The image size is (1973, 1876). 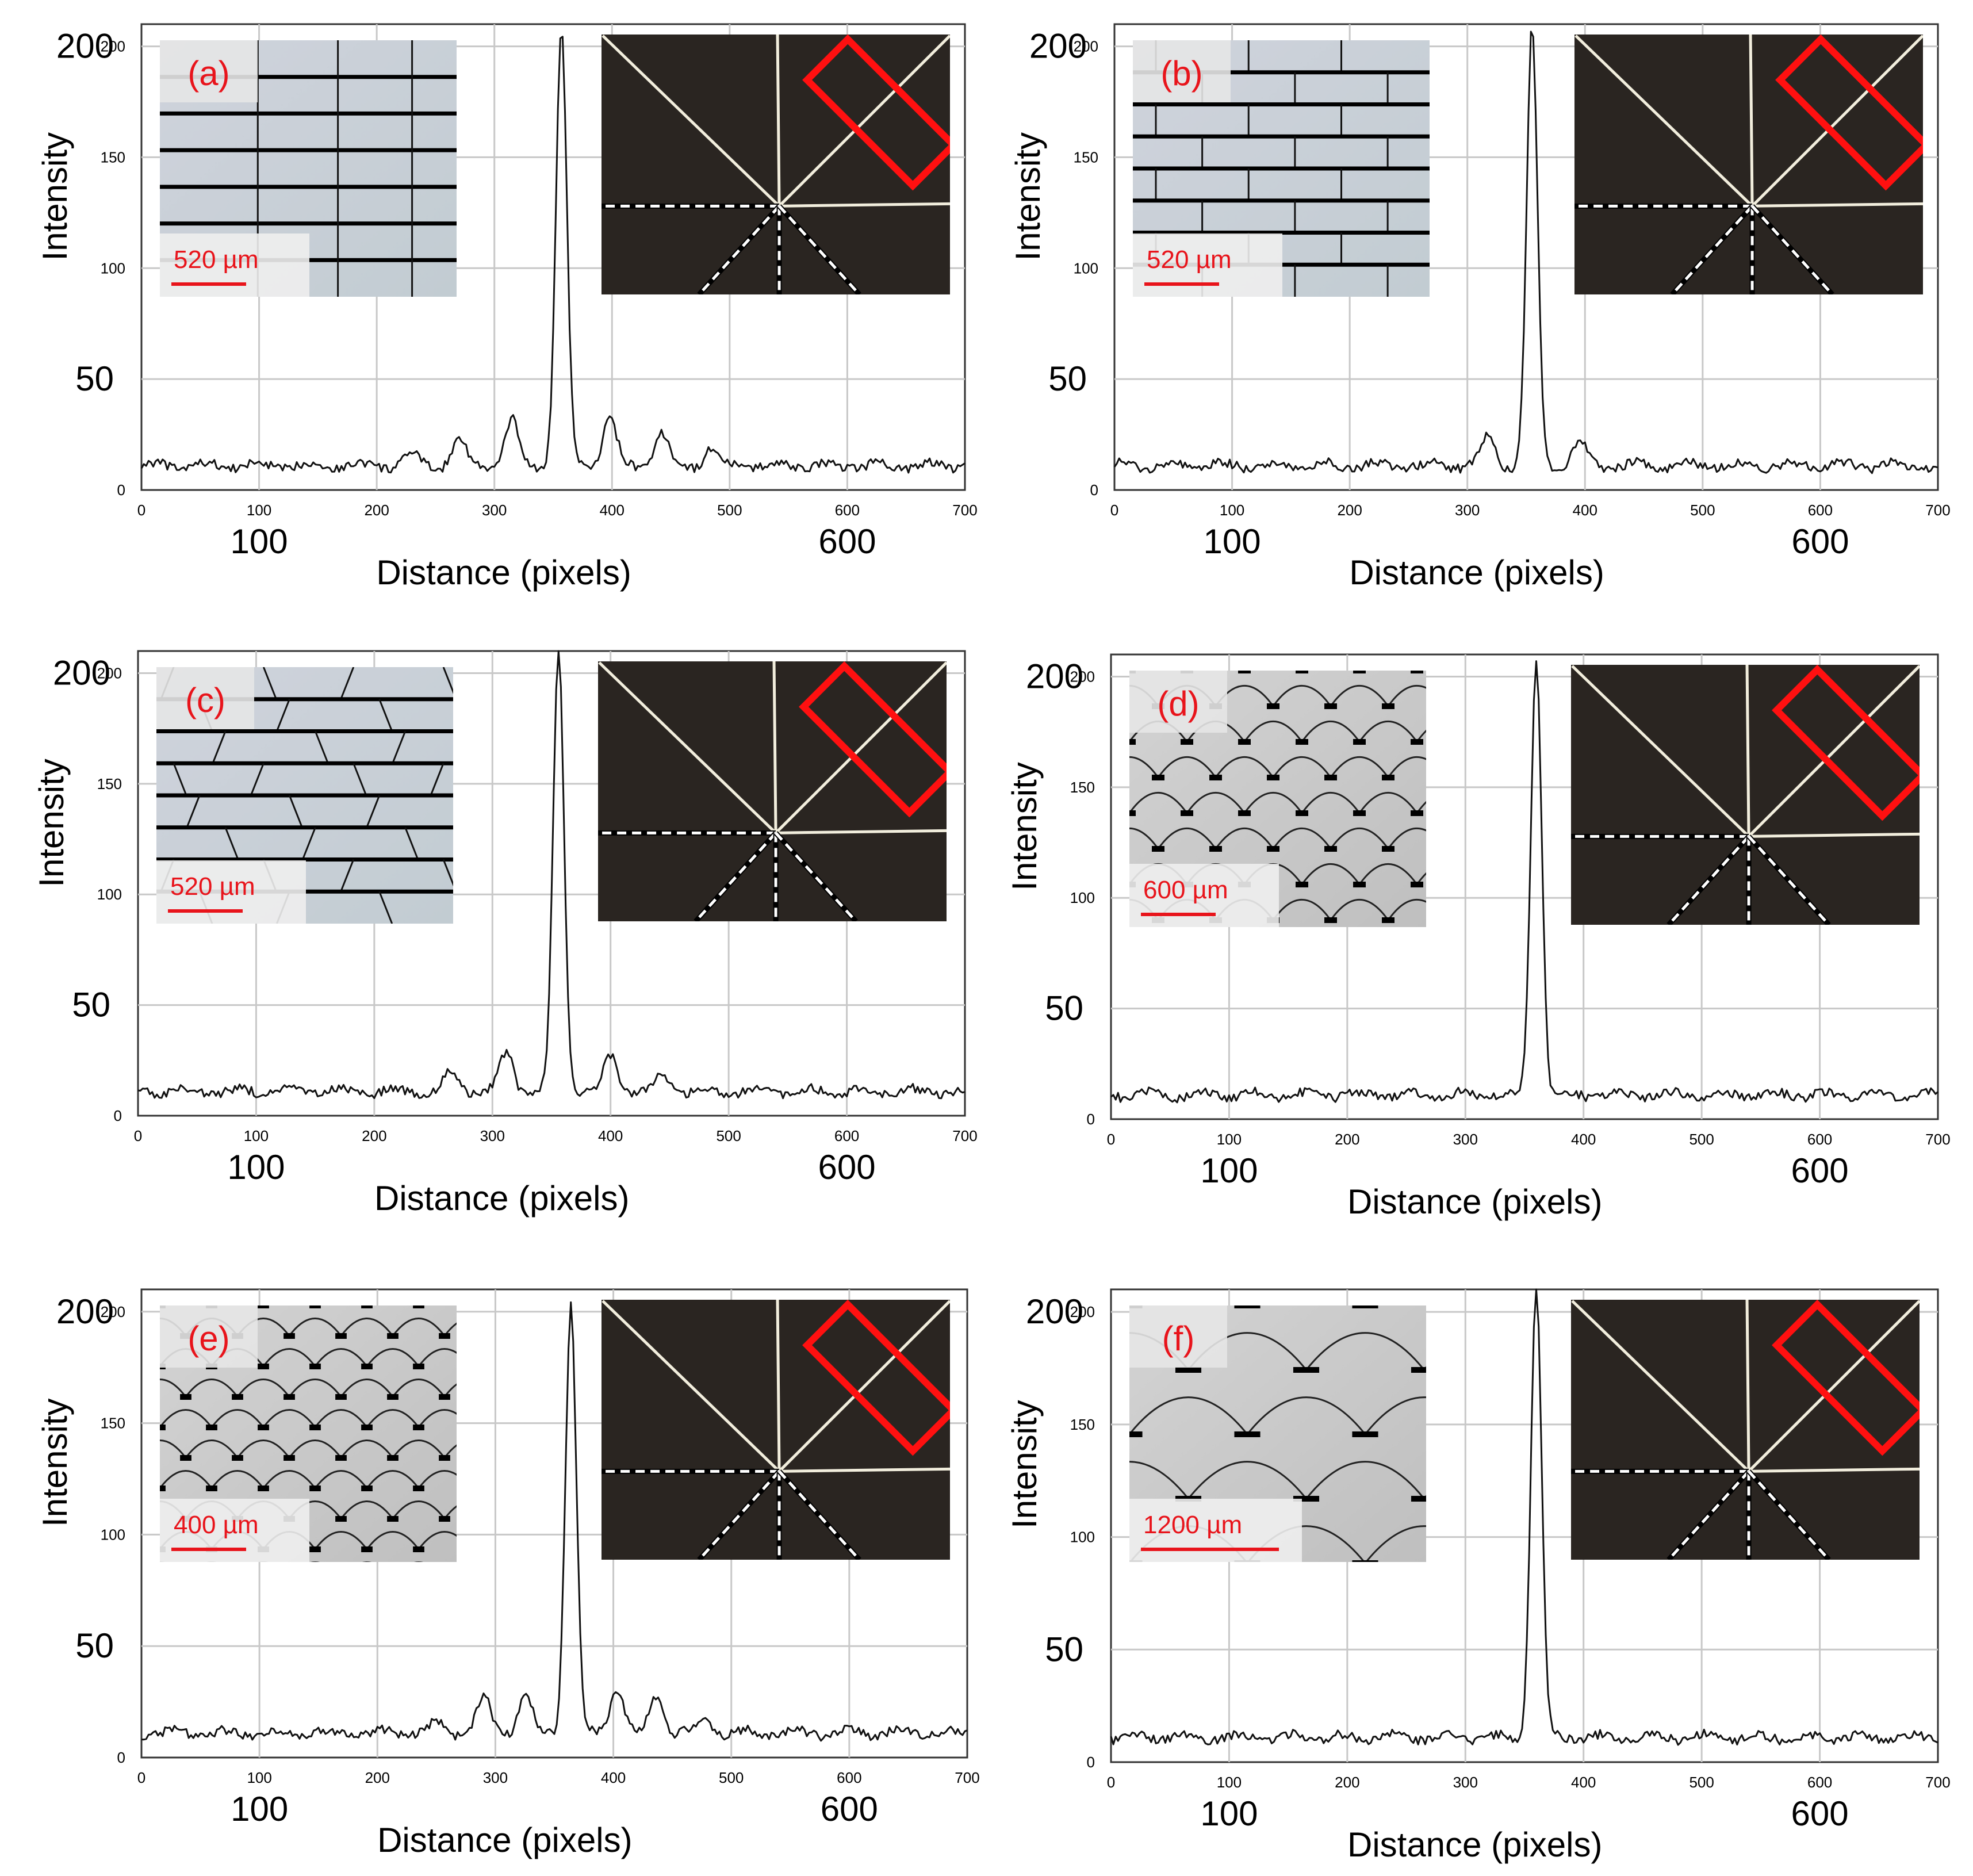 What do you see at coordinates (776, 1430) in the screenshot?
I see `diffraction-inset` at bounding box center [776, 1430].